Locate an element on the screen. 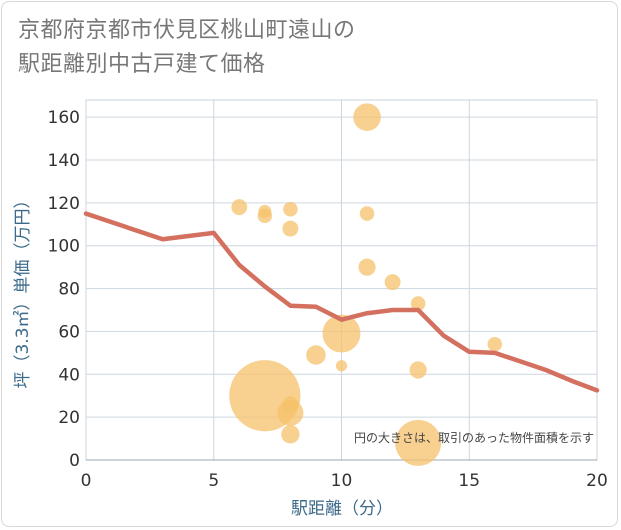 This screenshot has width=621, height=530. y-tick-label: 140 is located at coordinates (64, 161).